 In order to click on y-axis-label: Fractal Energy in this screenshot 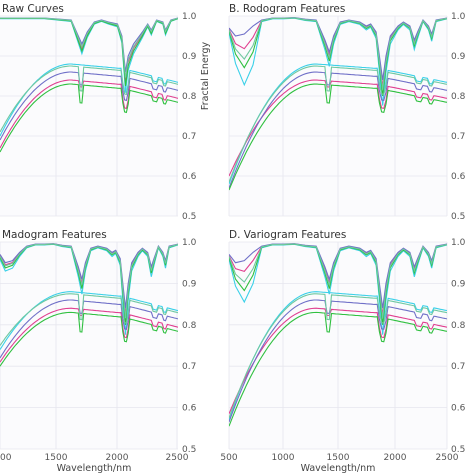, I will do `click(205, 76)`.